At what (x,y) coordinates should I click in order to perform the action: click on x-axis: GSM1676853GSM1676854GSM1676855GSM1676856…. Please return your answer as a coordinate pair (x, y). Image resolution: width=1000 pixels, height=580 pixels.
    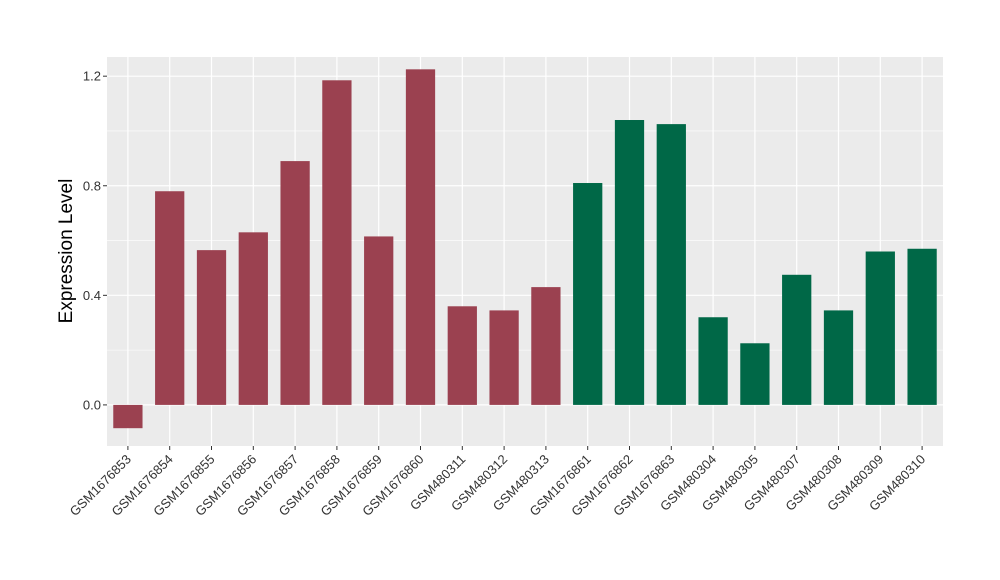
    Looking at the image, I should click on (497, 482).